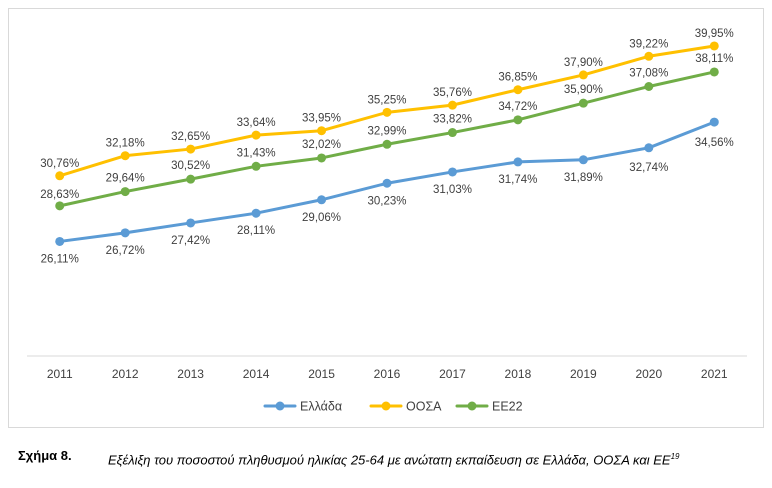 Image resolution: width=772 pixels, height=488 pixels. Describe the element at coordinates (322, 200) in the screenshot. I see `data-point-0-2015` at that location.